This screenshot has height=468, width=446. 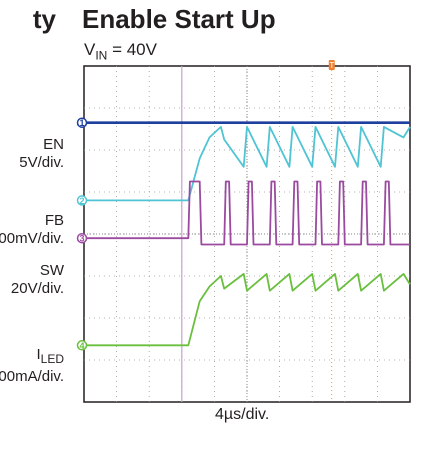 What do you see at coordinates (32, 238) in the screenshot?
I see `channel-scale-fb: 100mV/div.` at bounding box center [32, 238].